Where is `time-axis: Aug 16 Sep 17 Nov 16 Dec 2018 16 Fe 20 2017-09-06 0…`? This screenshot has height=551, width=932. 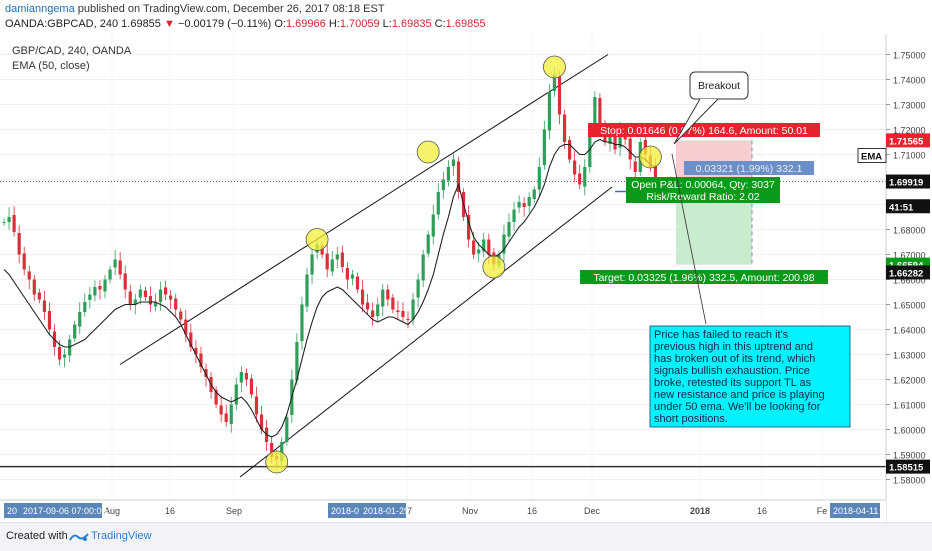 time-axis: Aug 16 Sep 17 Nov 16 Dec 2018 16 Fe 20 2017-09-06 0… is located at coordinates (442, 510).